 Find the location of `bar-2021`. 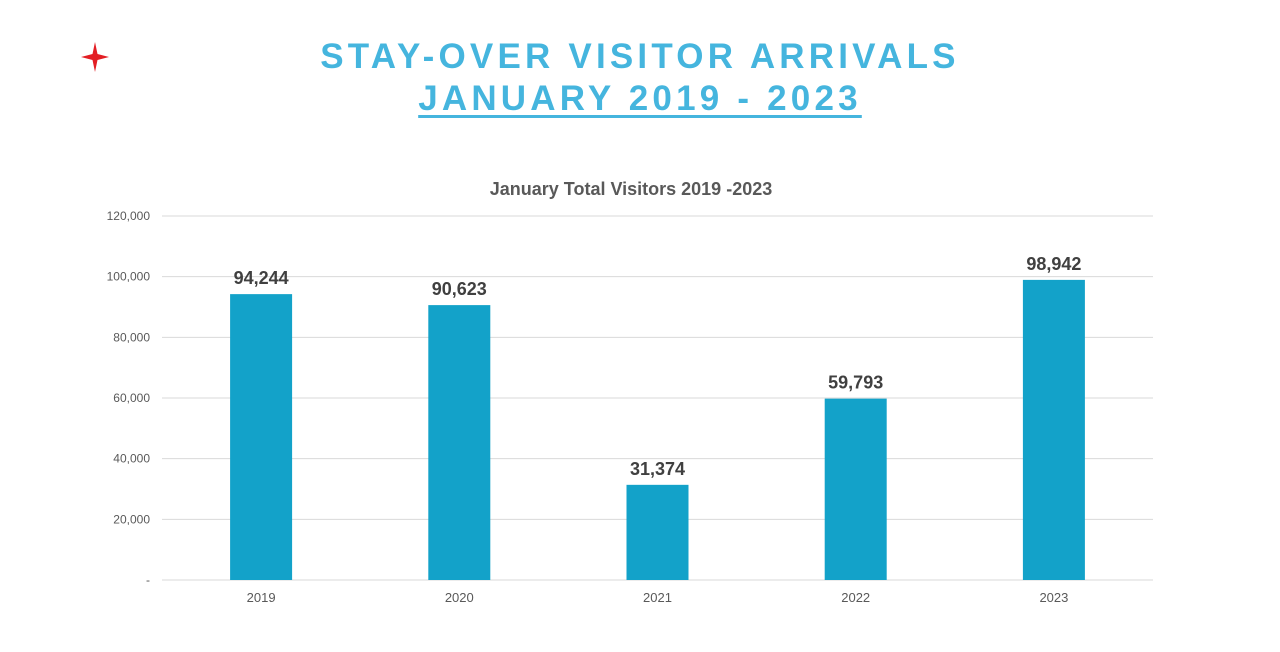

bar-2021 is located at coordinates (657, 532).